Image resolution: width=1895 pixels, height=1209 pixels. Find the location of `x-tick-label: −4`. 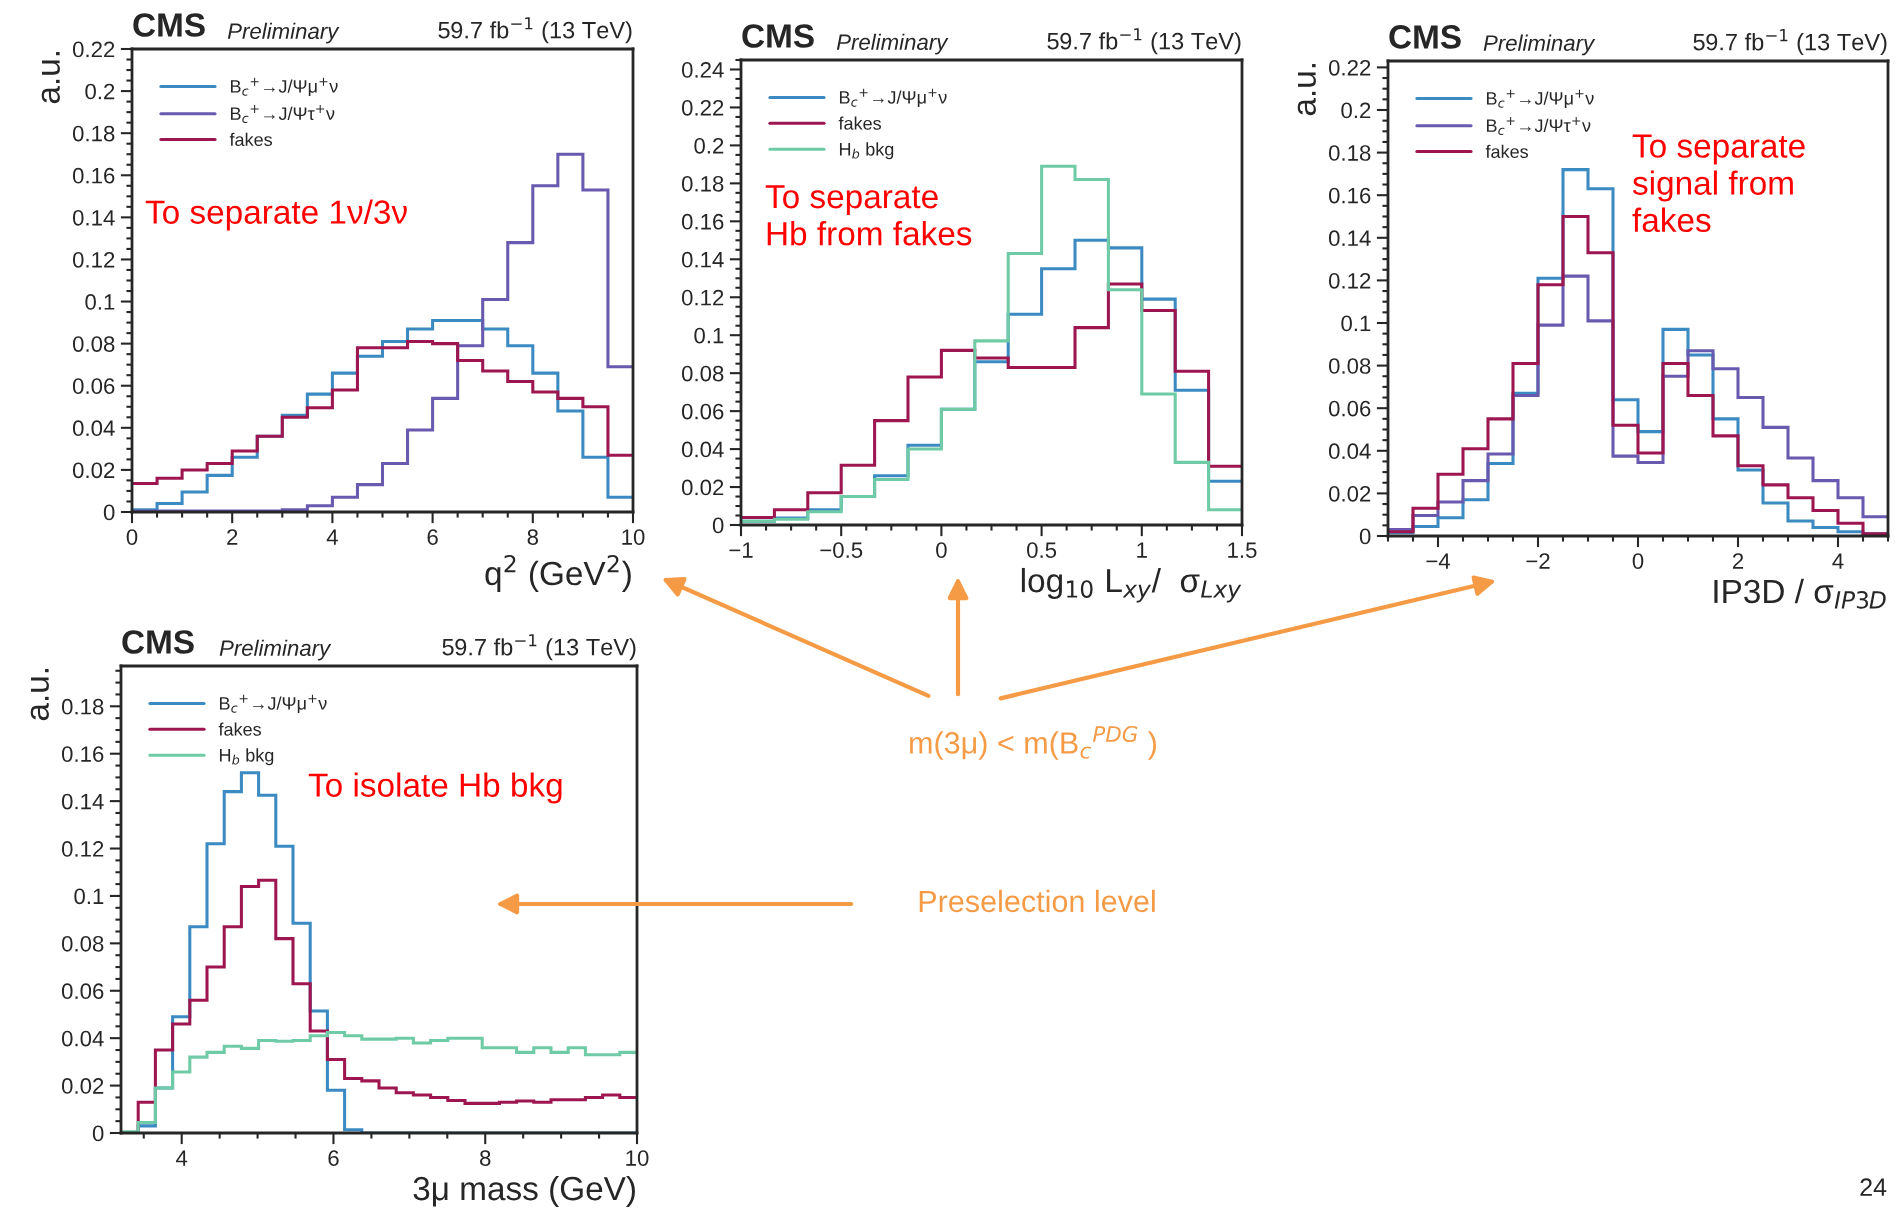

x-tick-label: −4 is located at coordinates (1438, 561).